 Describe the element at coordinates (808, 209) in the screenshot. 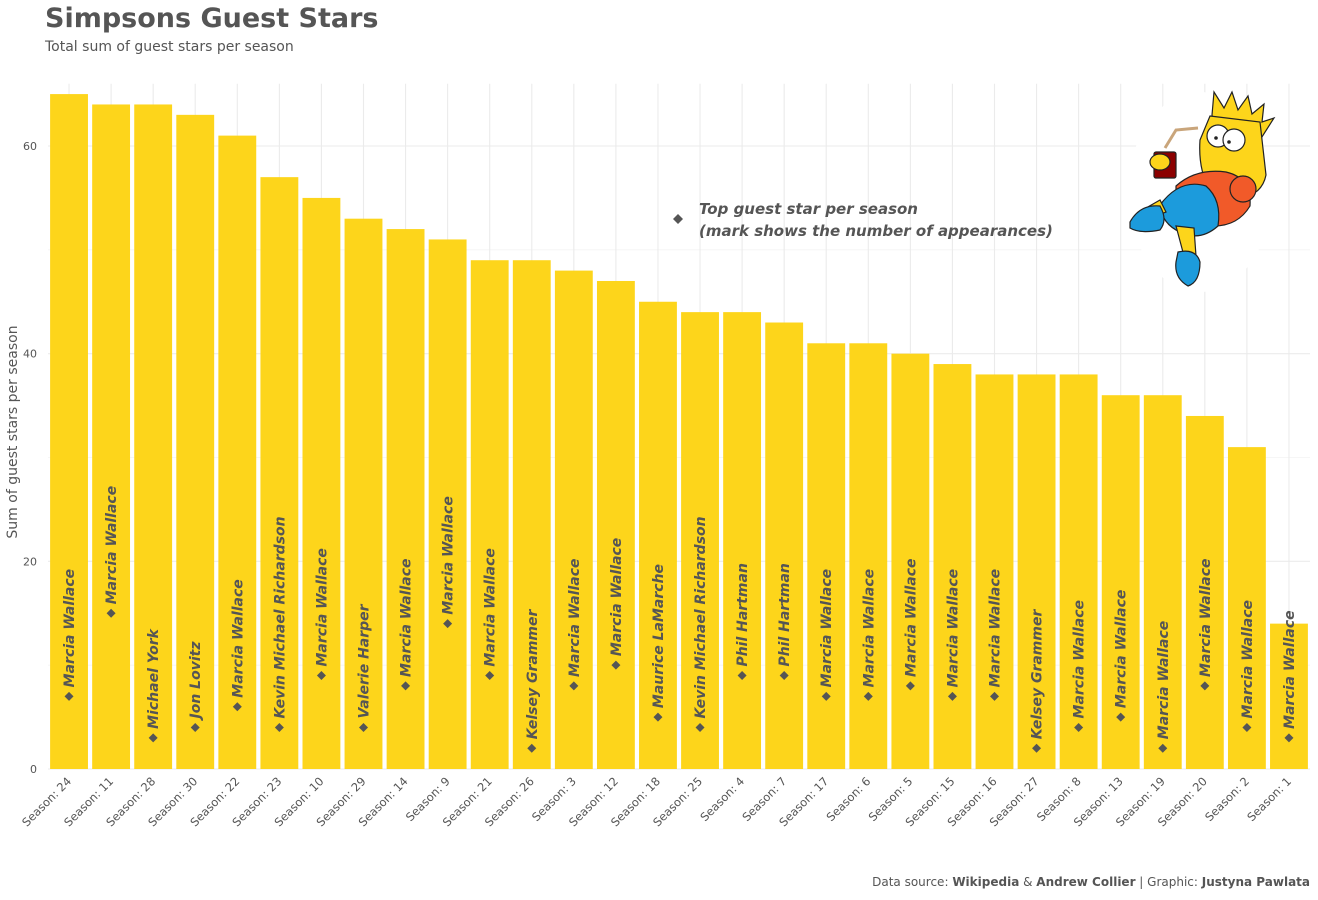

I see `legend-line-1: Top guest star per season` at that location.